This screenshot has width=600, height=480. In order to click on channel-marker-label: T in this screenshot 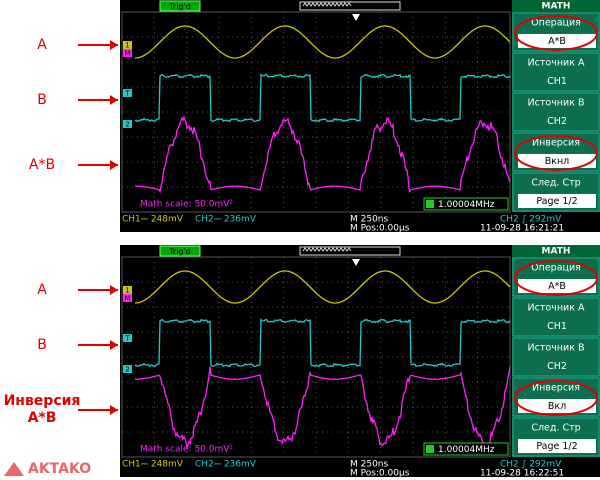, I will do `click(127, 94)`.